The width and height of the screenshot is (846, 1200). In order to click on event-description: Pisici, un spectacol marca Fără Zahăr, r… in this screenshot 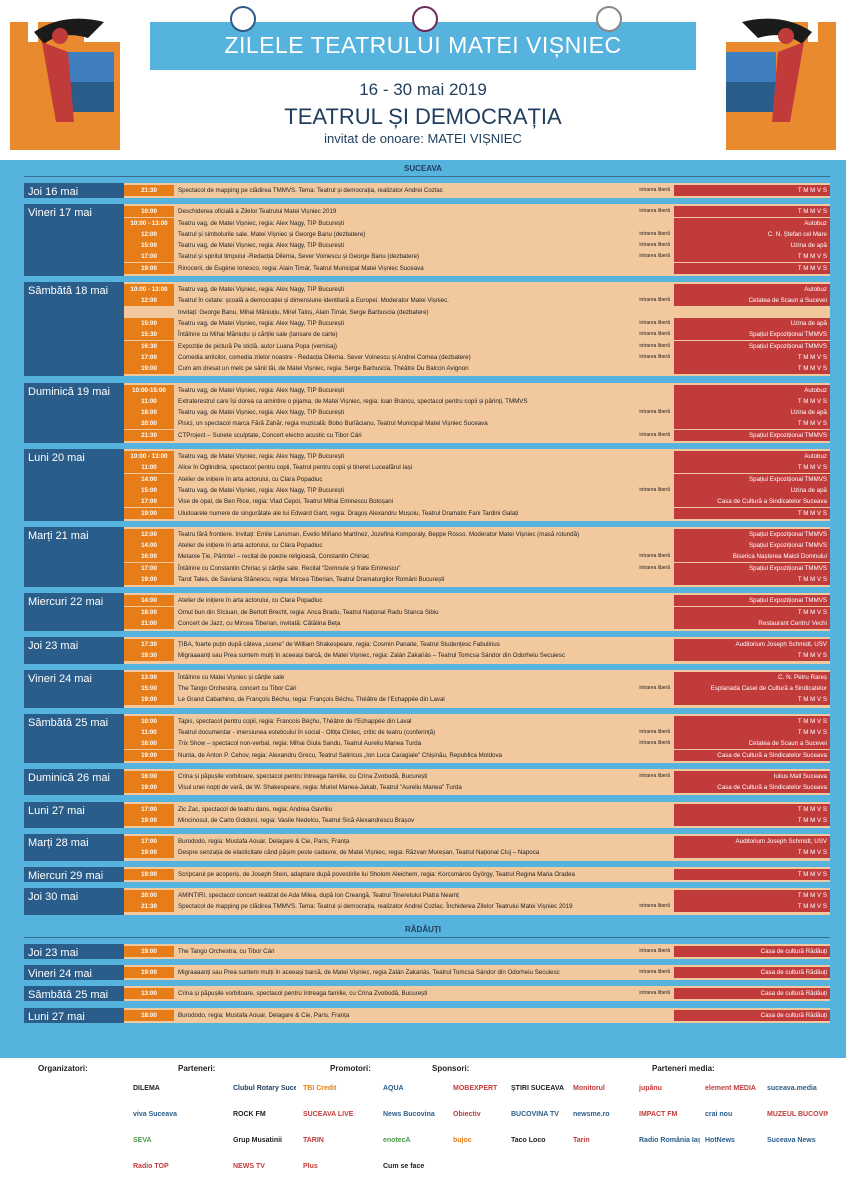, I will do `click(333, 424)`.